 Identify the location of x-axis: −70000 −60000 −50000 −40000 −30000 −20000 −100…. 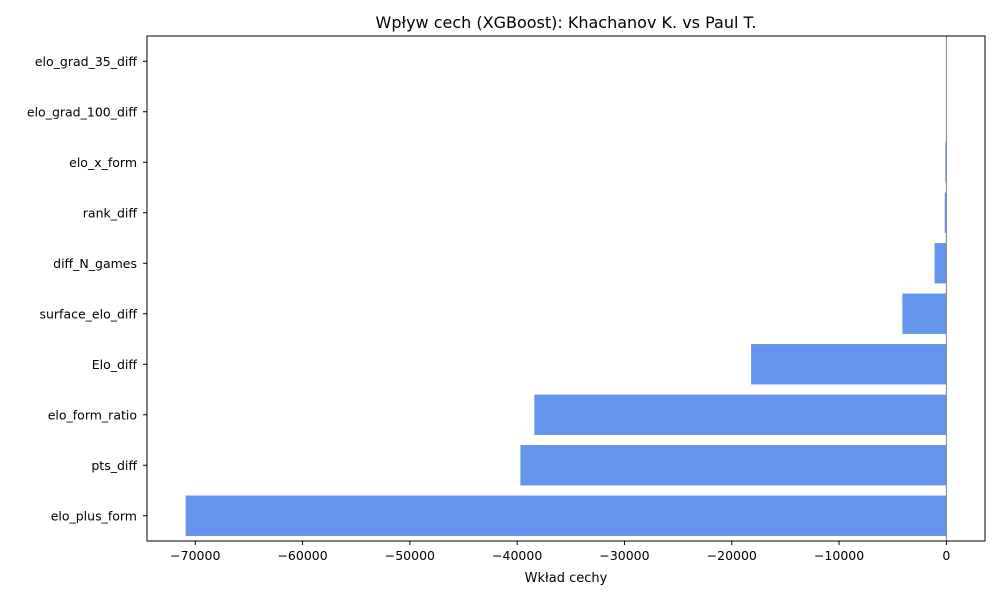
(560, 552).